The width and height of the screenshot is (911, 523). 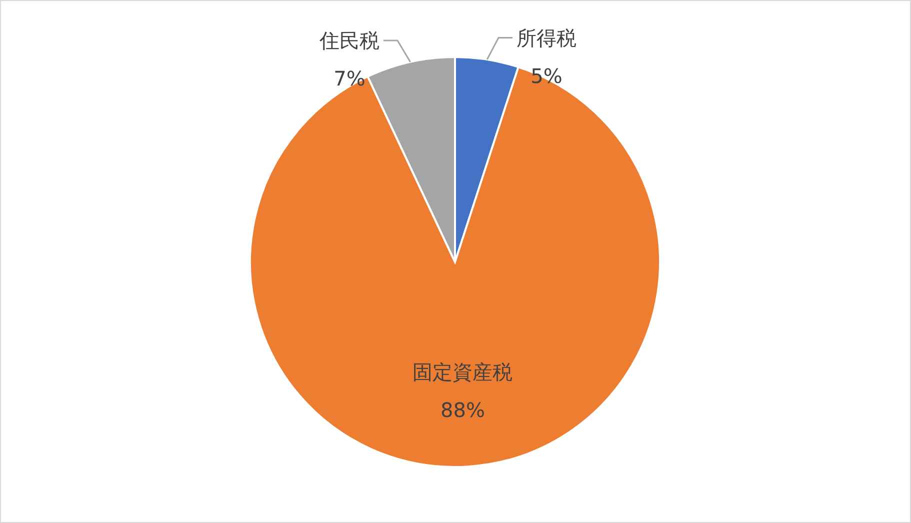 What do you see at coordinates (546, 76) in the screenshot?
I see `data-label: 5%` at bounding box center [546, 76].